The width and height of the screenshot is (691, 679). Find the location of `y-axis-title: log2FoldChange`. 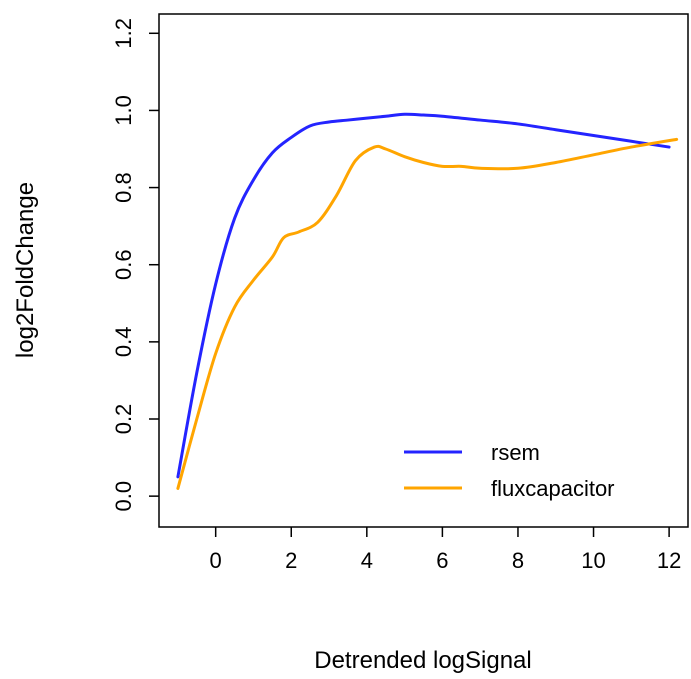

y-axis-title: log2FoldChange is located at coordinates (25, 270).